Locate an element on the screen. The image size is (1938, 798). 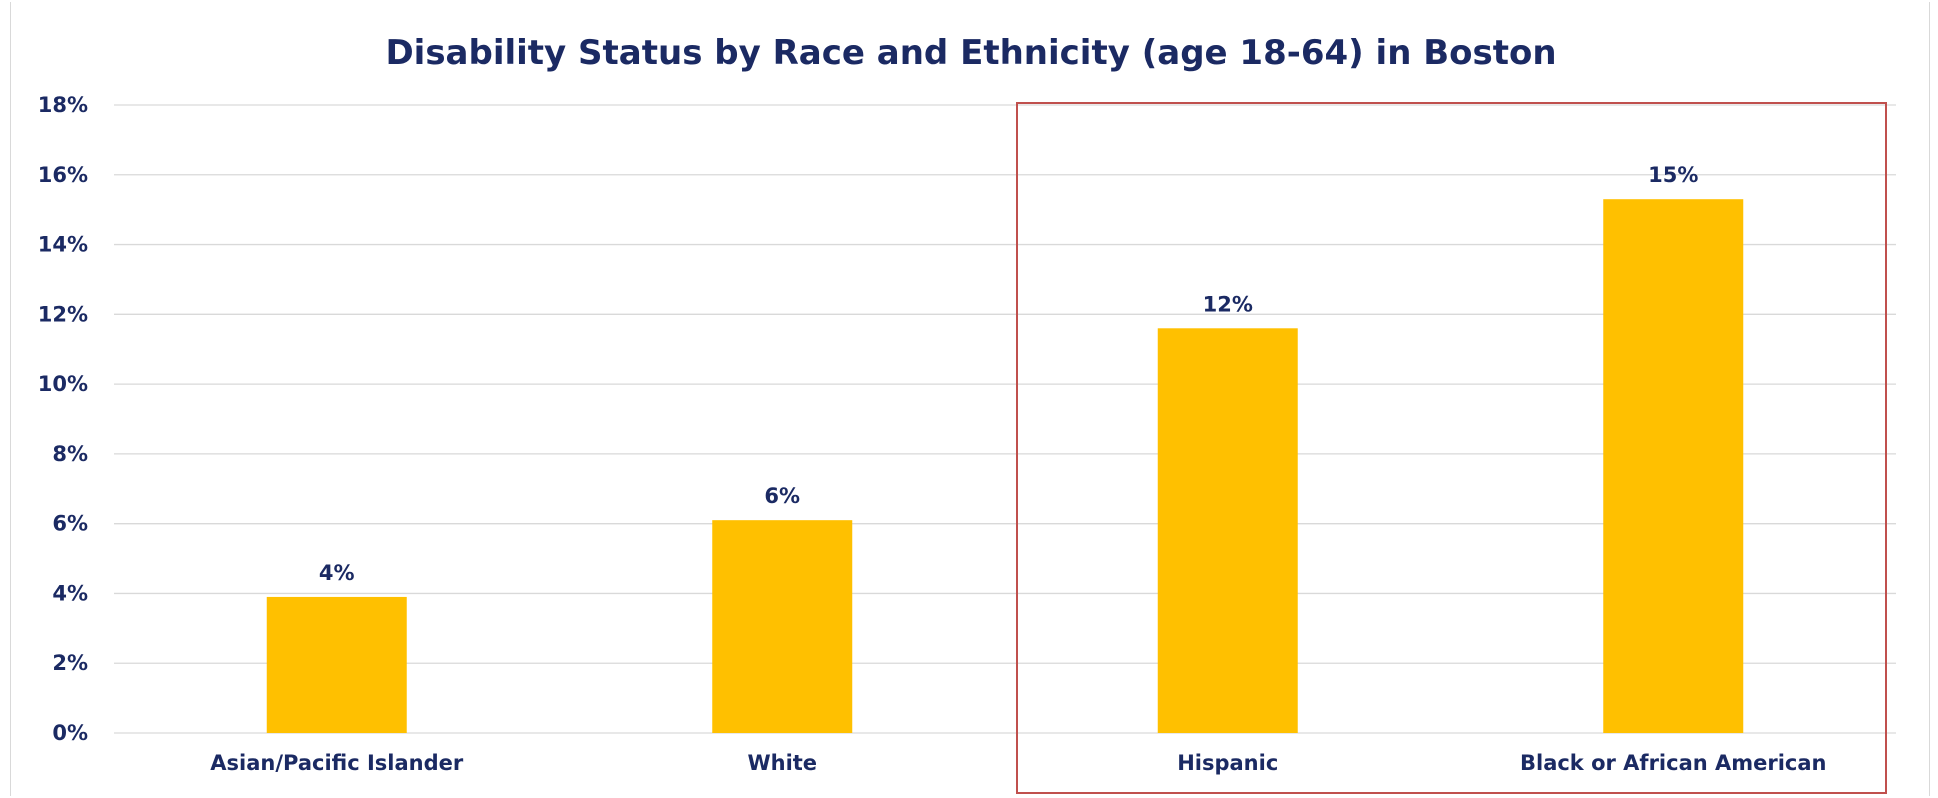
y-tick-label: 10% is located at coordinates (63, 384).